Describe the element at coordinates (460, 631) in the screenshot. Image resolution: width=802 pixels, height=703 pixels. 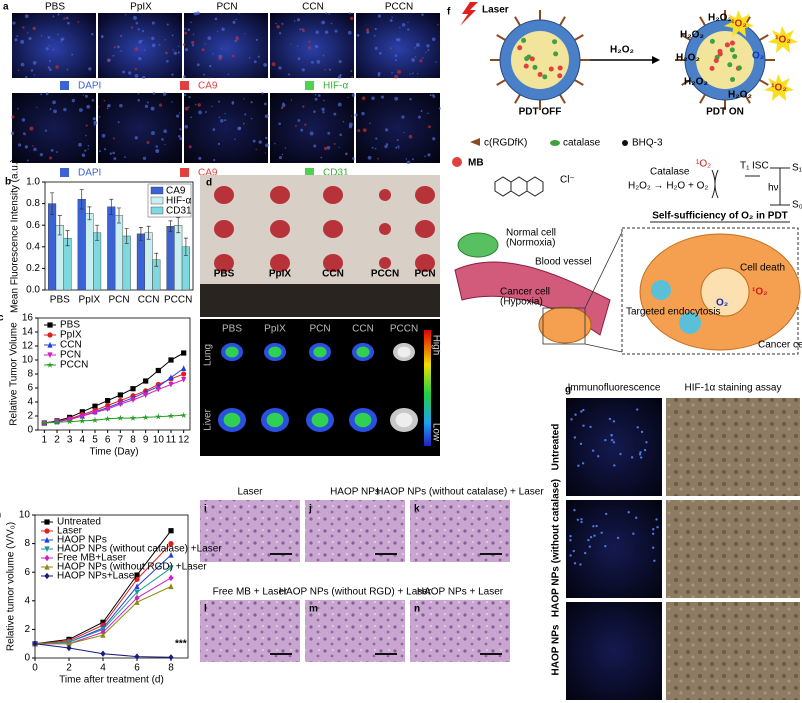
I see `histology-image` at that location.